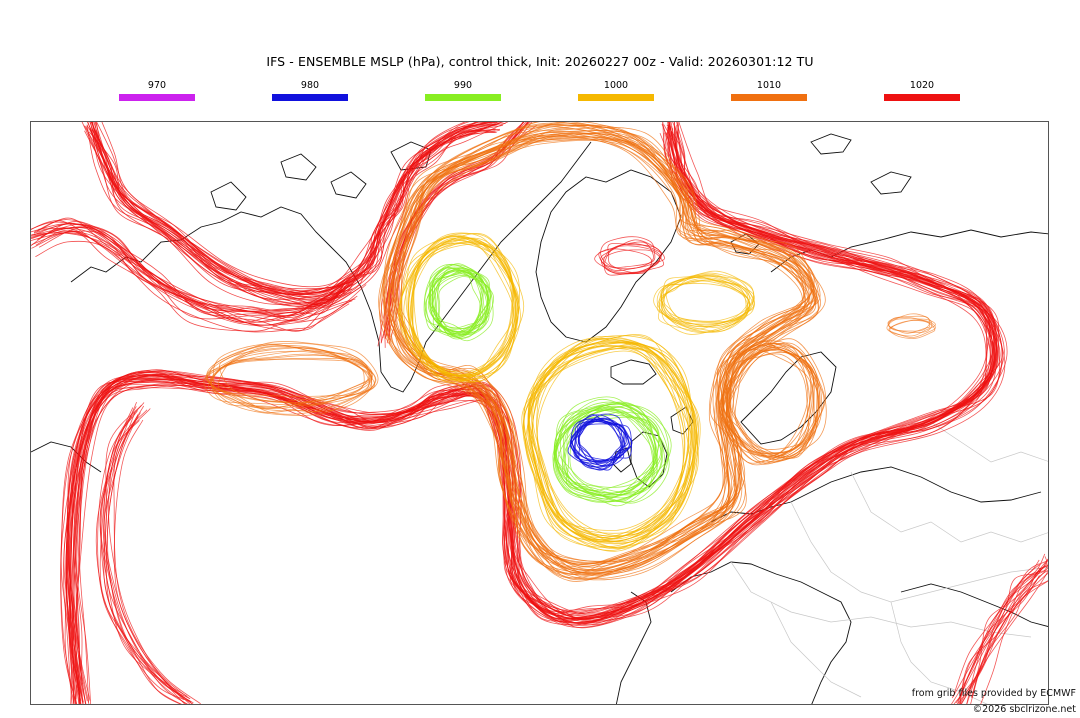 The height and width of the screenshot is (718, 1080). Describe the element at coordinates (463, 90) in the screenshot. I see `legend-item-990: 990` at that location.